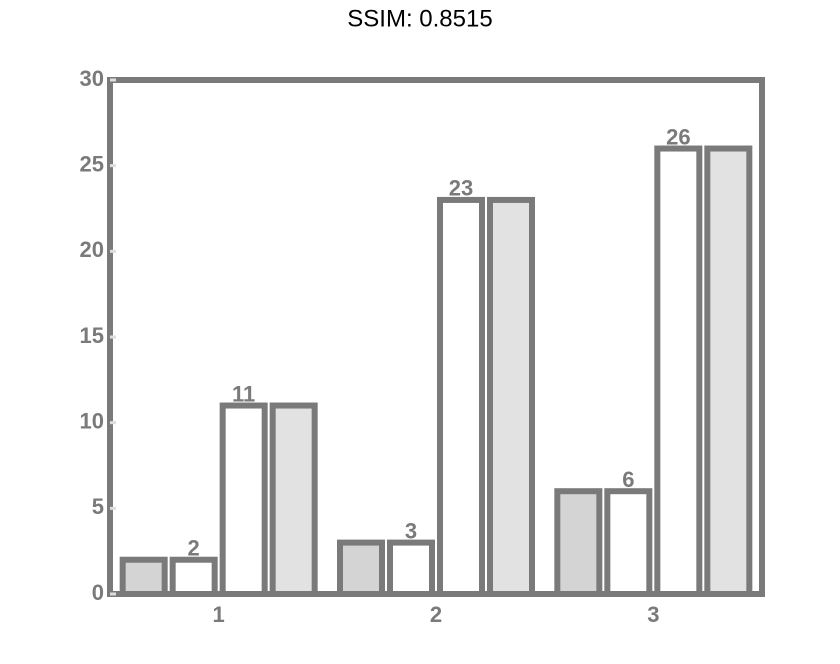 The image size is (840, 664). What do you see at coordinates (436, 614) in the screenshot?
I see `x-tick-label: 2` at bounding box center [436, 614].